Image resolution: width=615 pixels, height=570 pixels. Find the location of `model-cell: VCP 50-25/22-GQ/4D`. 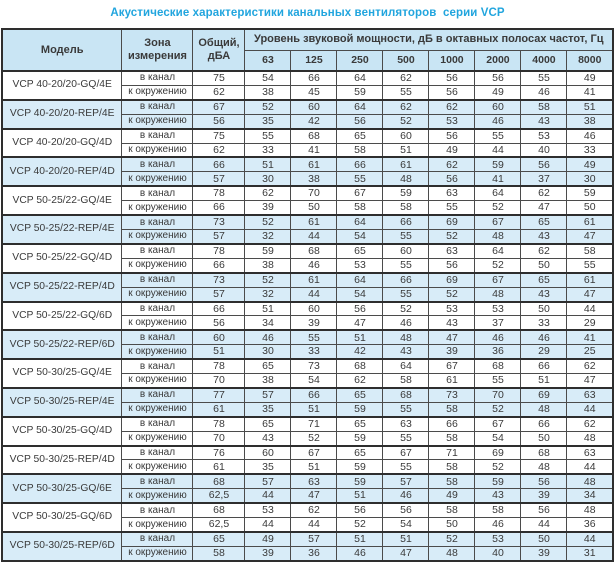

model-cell: VCP 50-25/22-GQ/4D is located at coordinates (62, 258).